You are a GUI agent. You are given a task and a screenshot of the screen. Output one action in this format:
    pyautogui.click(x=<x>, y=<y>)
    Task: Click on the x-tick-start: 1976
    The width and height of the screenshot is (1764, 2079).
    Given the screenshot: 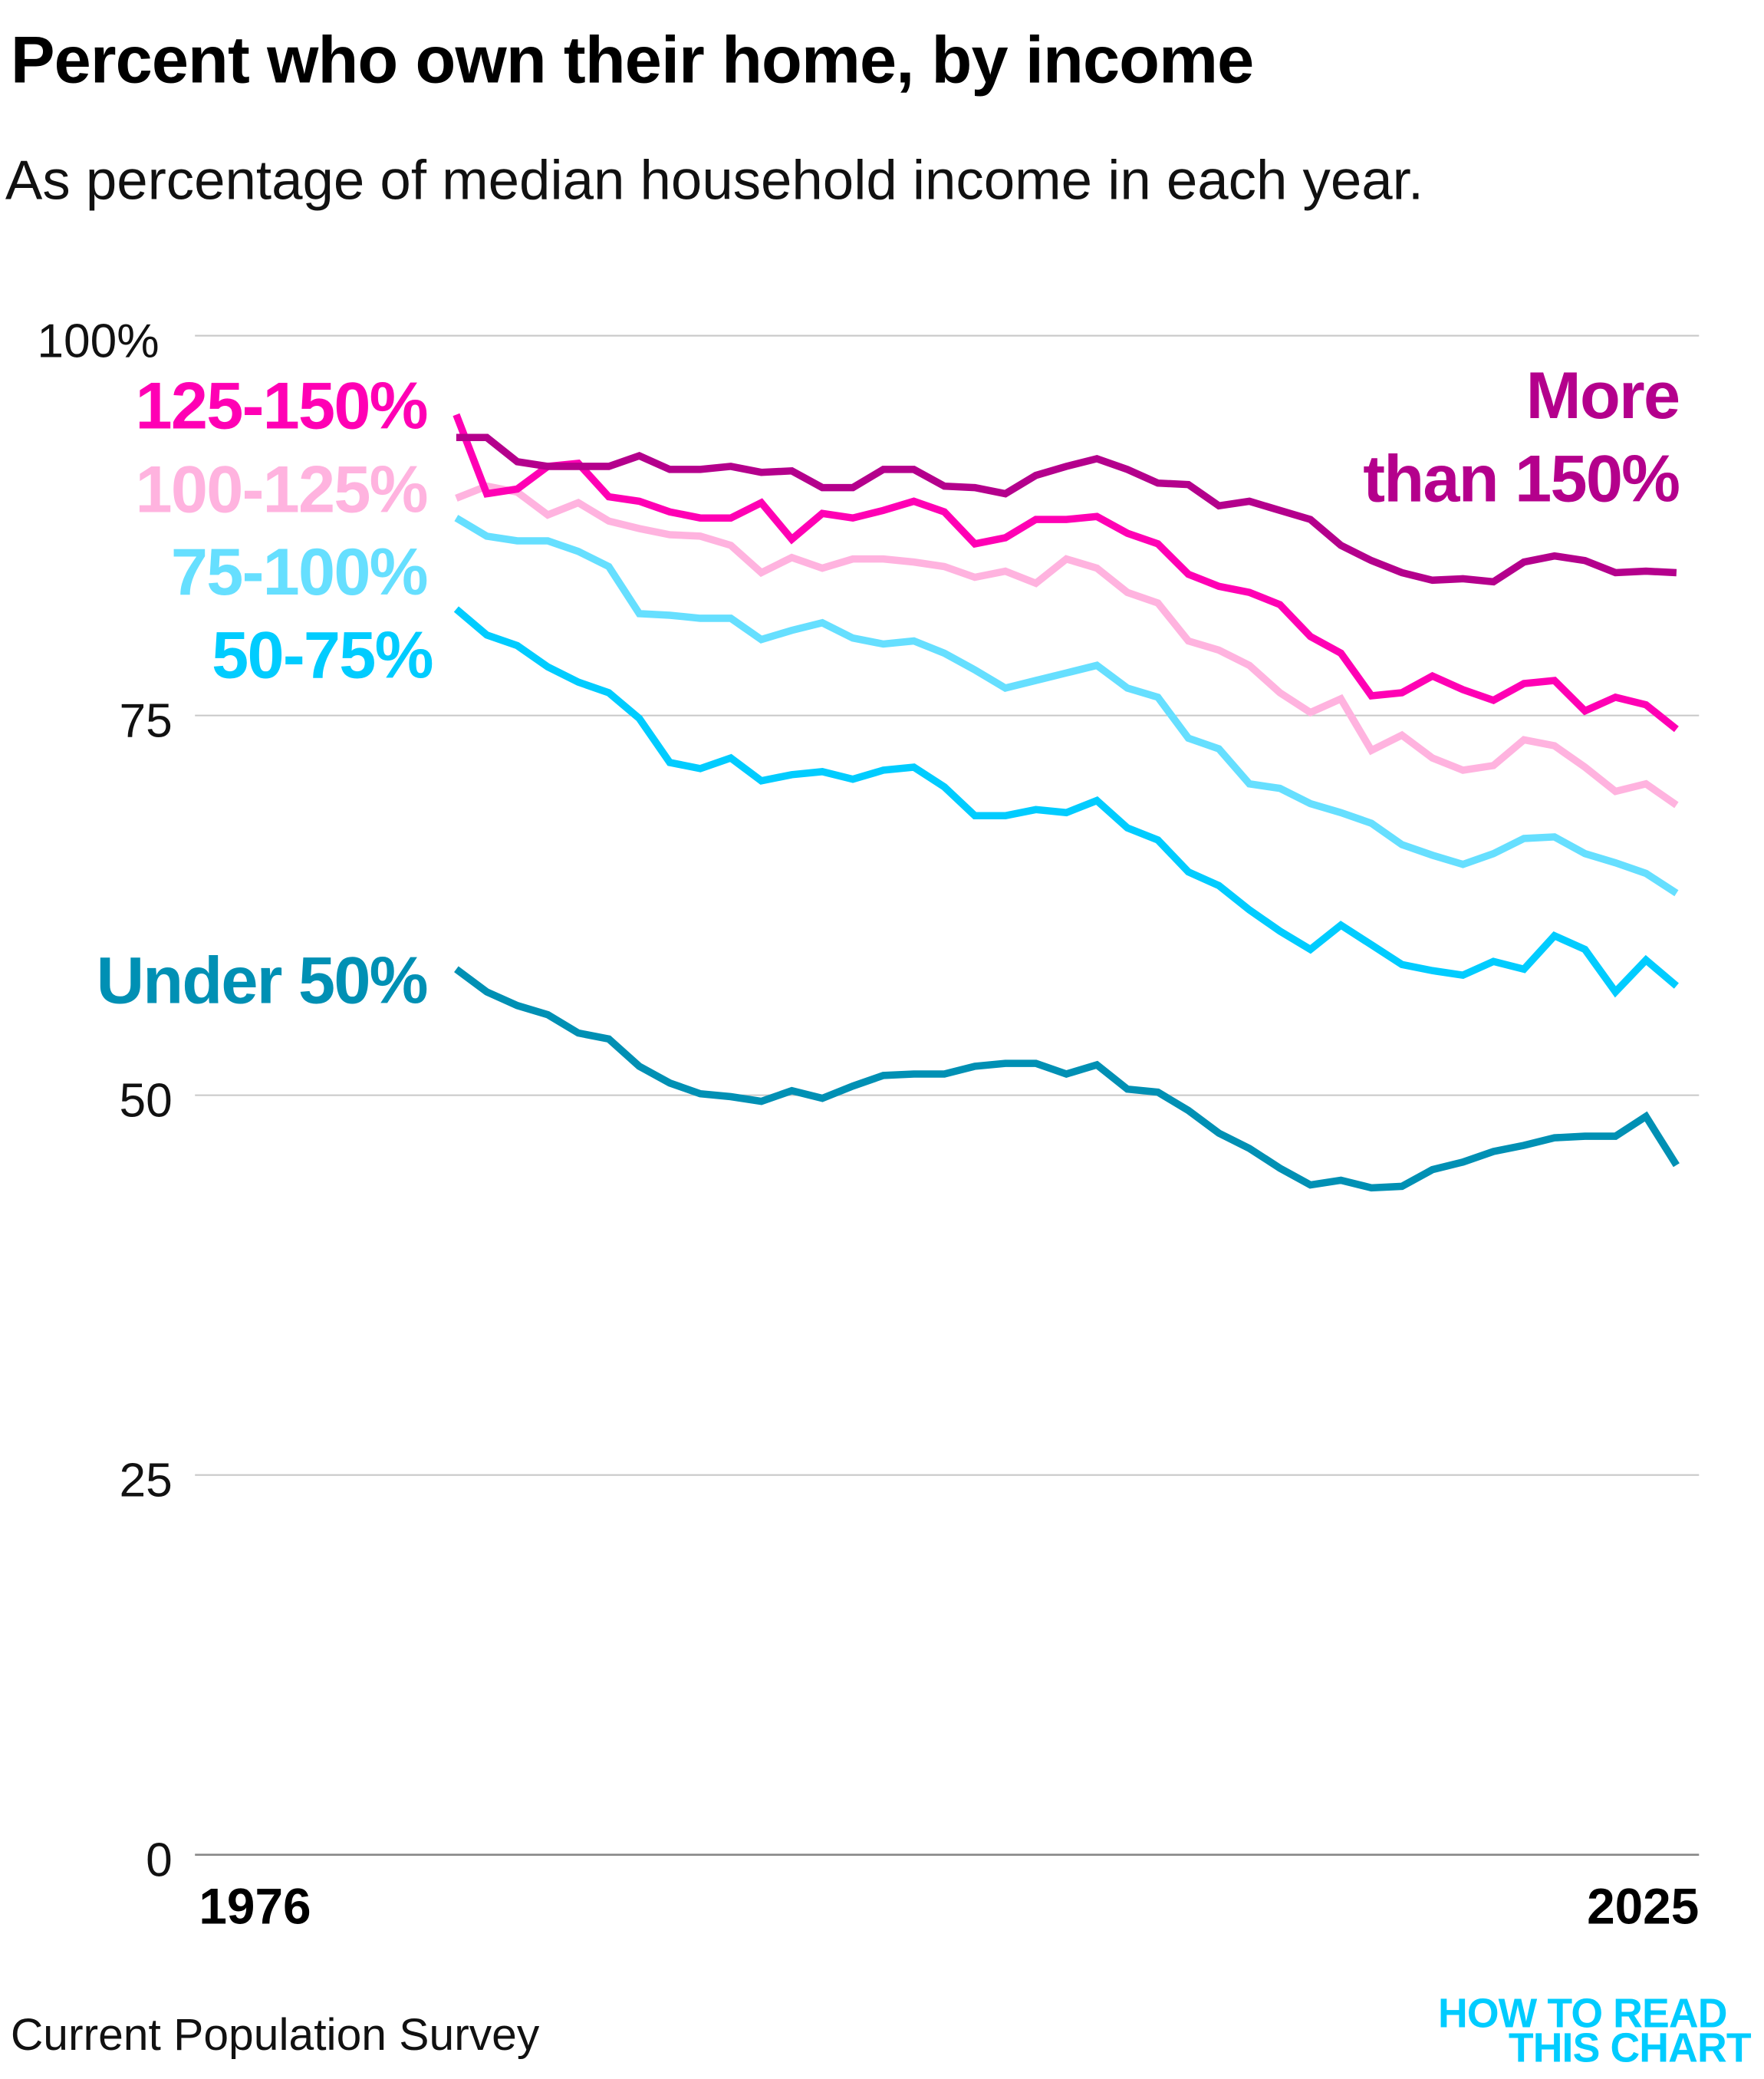 What is the action you would take?
    pyautogui.click(x=255, y=1907)
    